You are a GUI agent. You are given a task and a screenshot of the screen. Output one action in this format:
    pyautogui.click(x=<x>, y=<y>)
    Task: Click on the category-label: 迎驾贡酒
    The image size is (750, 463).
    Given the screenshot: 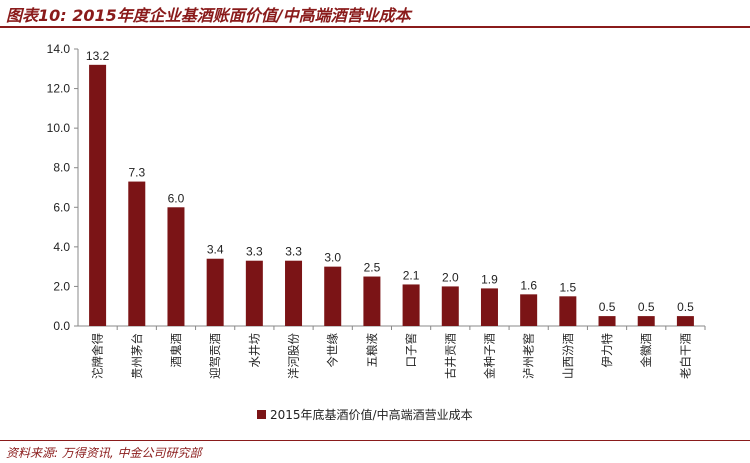 What is the action you would take?
    pyautogui.click(x=215, y=356)
    